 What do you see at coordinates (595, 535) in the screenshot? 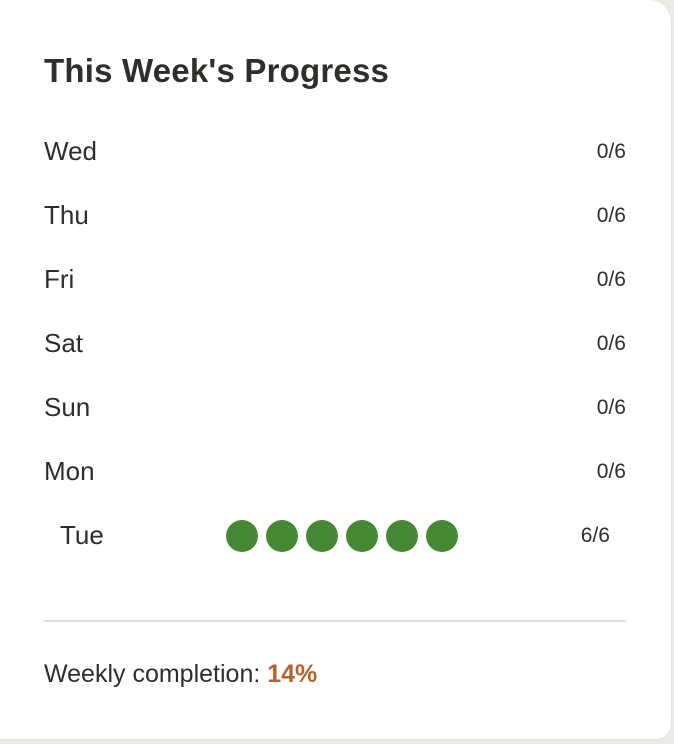
I see `day-count: 6/6` at bounding box center [595, 535].